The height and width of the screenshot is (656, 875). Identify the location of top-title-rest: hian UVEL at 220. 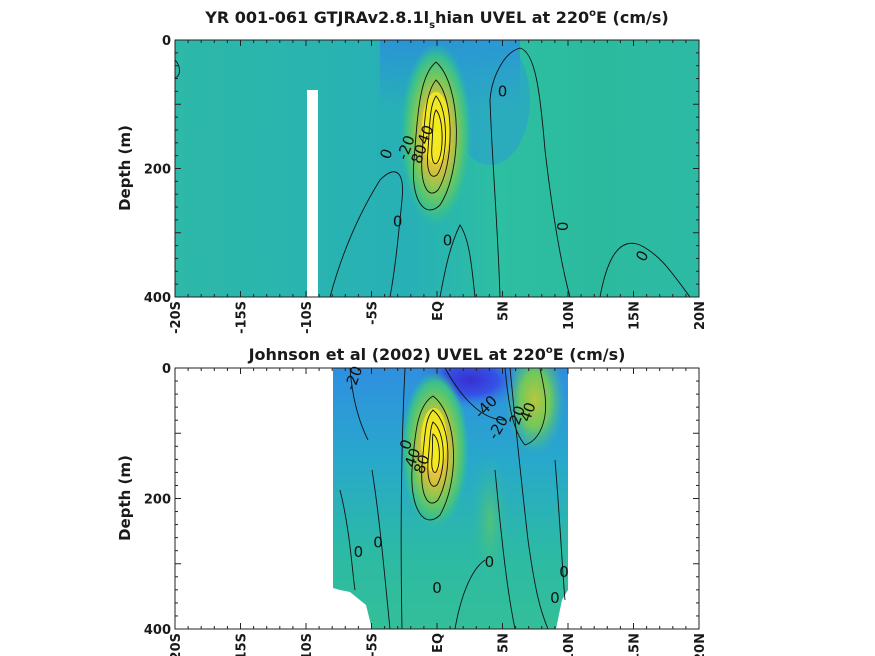
(512, 17).